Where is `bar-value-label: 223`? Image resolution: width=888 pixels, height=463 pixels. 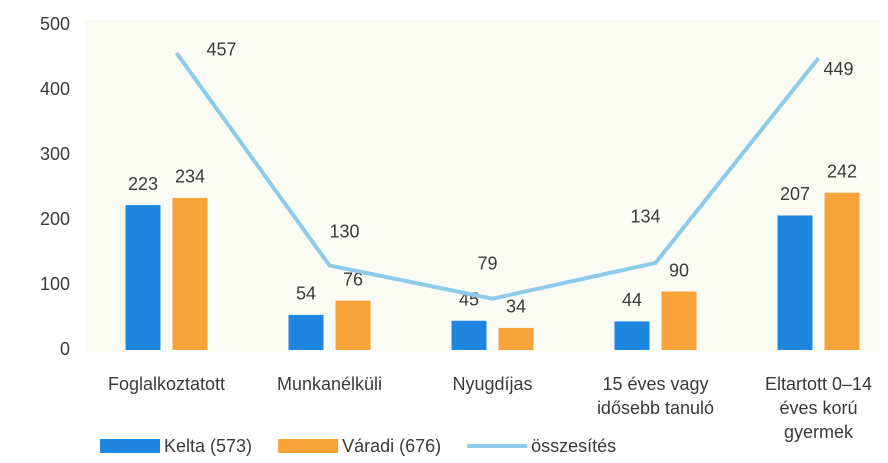
bar-value-label: 223 is located at coordinates (143, 184).